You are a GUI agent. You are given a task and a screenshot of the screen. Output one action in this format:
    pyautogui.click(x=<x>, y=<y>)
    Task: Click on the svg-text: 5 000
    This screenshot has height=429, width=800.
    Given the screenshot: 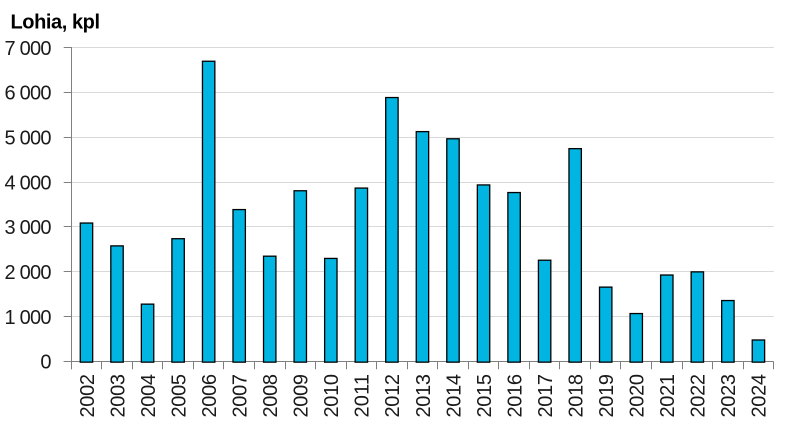 What is the action you would take?
    pyautogui.click(x=28, y=139)
    